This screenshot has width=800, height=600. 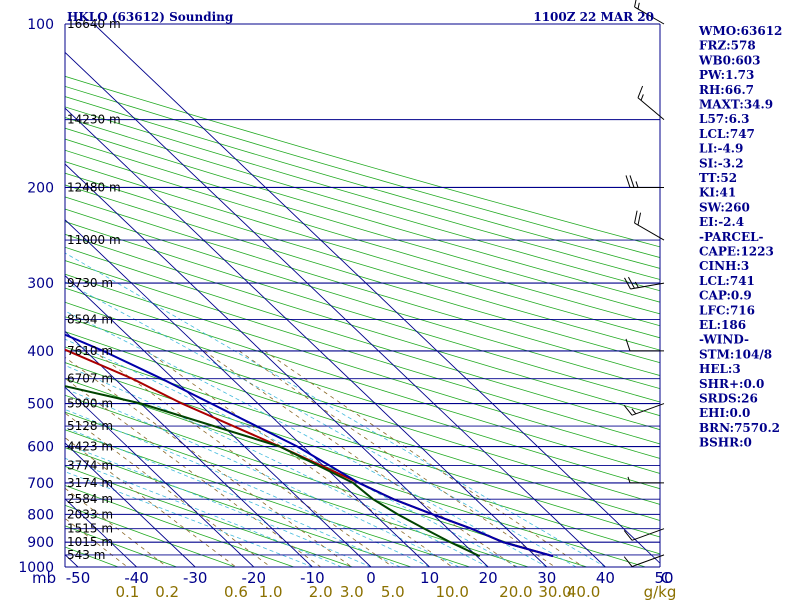 I want to click on index-line: EI:-2.4, so click(x=721, y=222).